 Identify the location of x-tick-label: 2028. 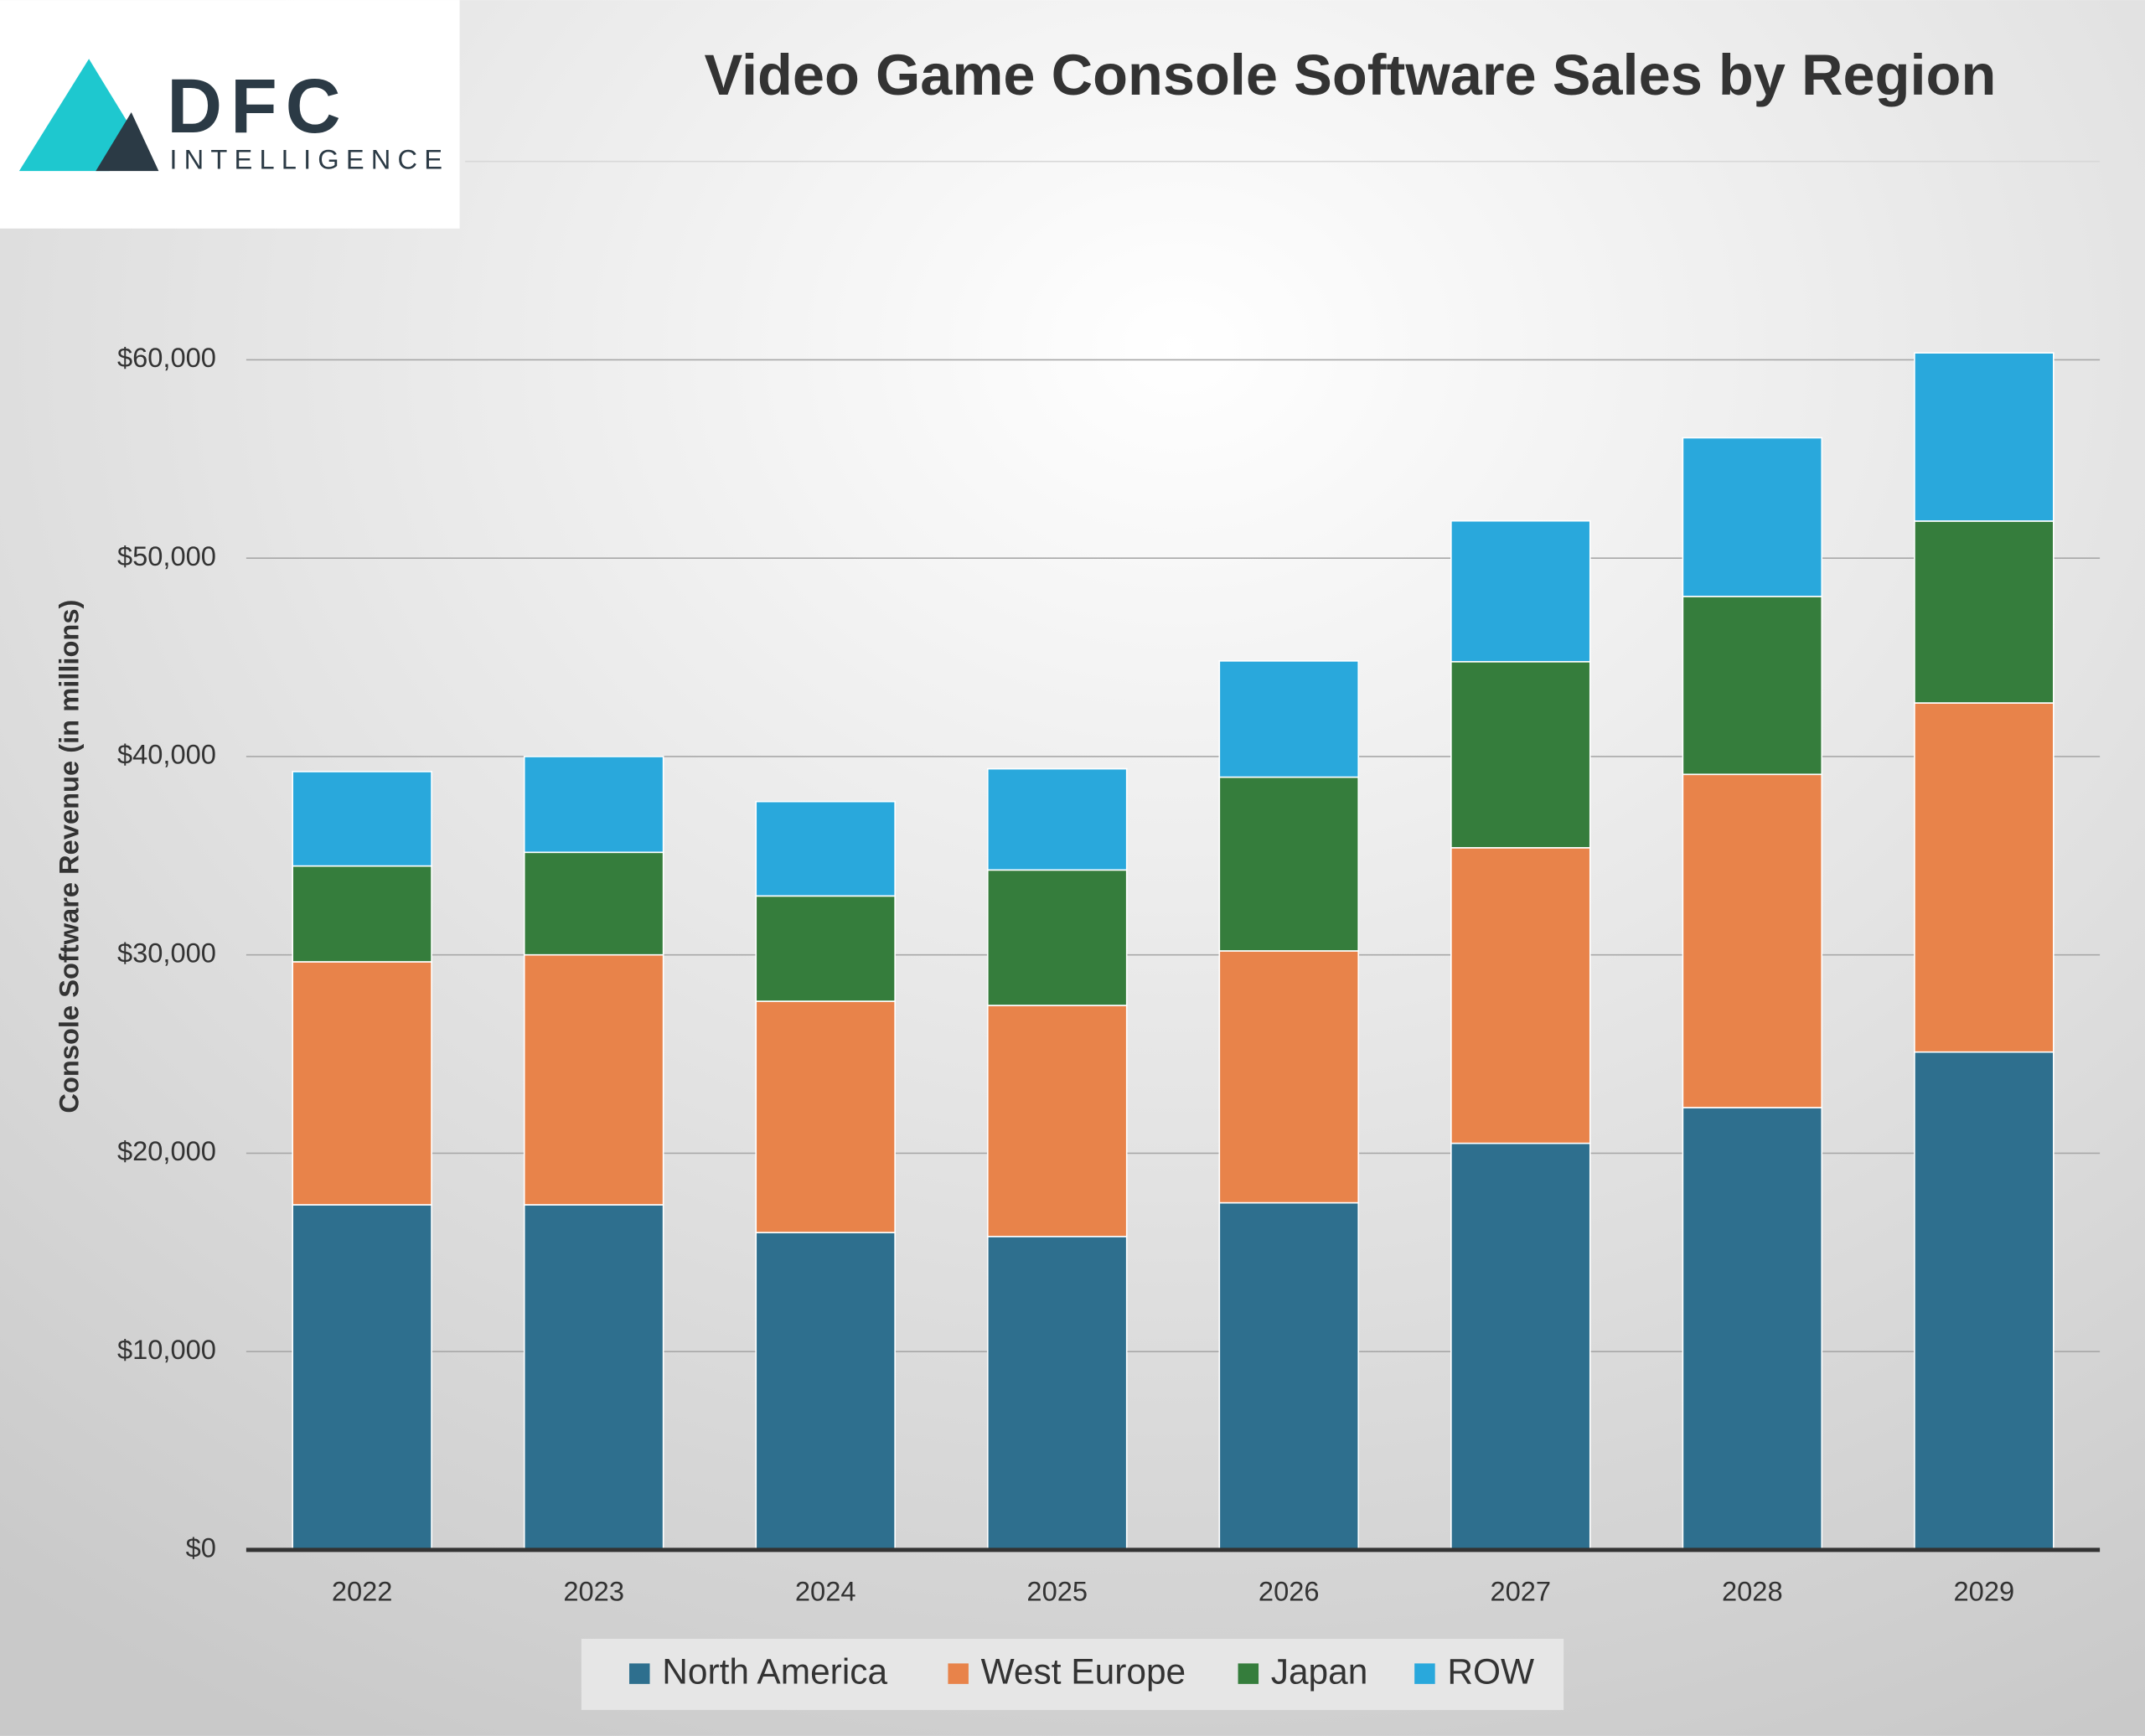
(1752, 1591).